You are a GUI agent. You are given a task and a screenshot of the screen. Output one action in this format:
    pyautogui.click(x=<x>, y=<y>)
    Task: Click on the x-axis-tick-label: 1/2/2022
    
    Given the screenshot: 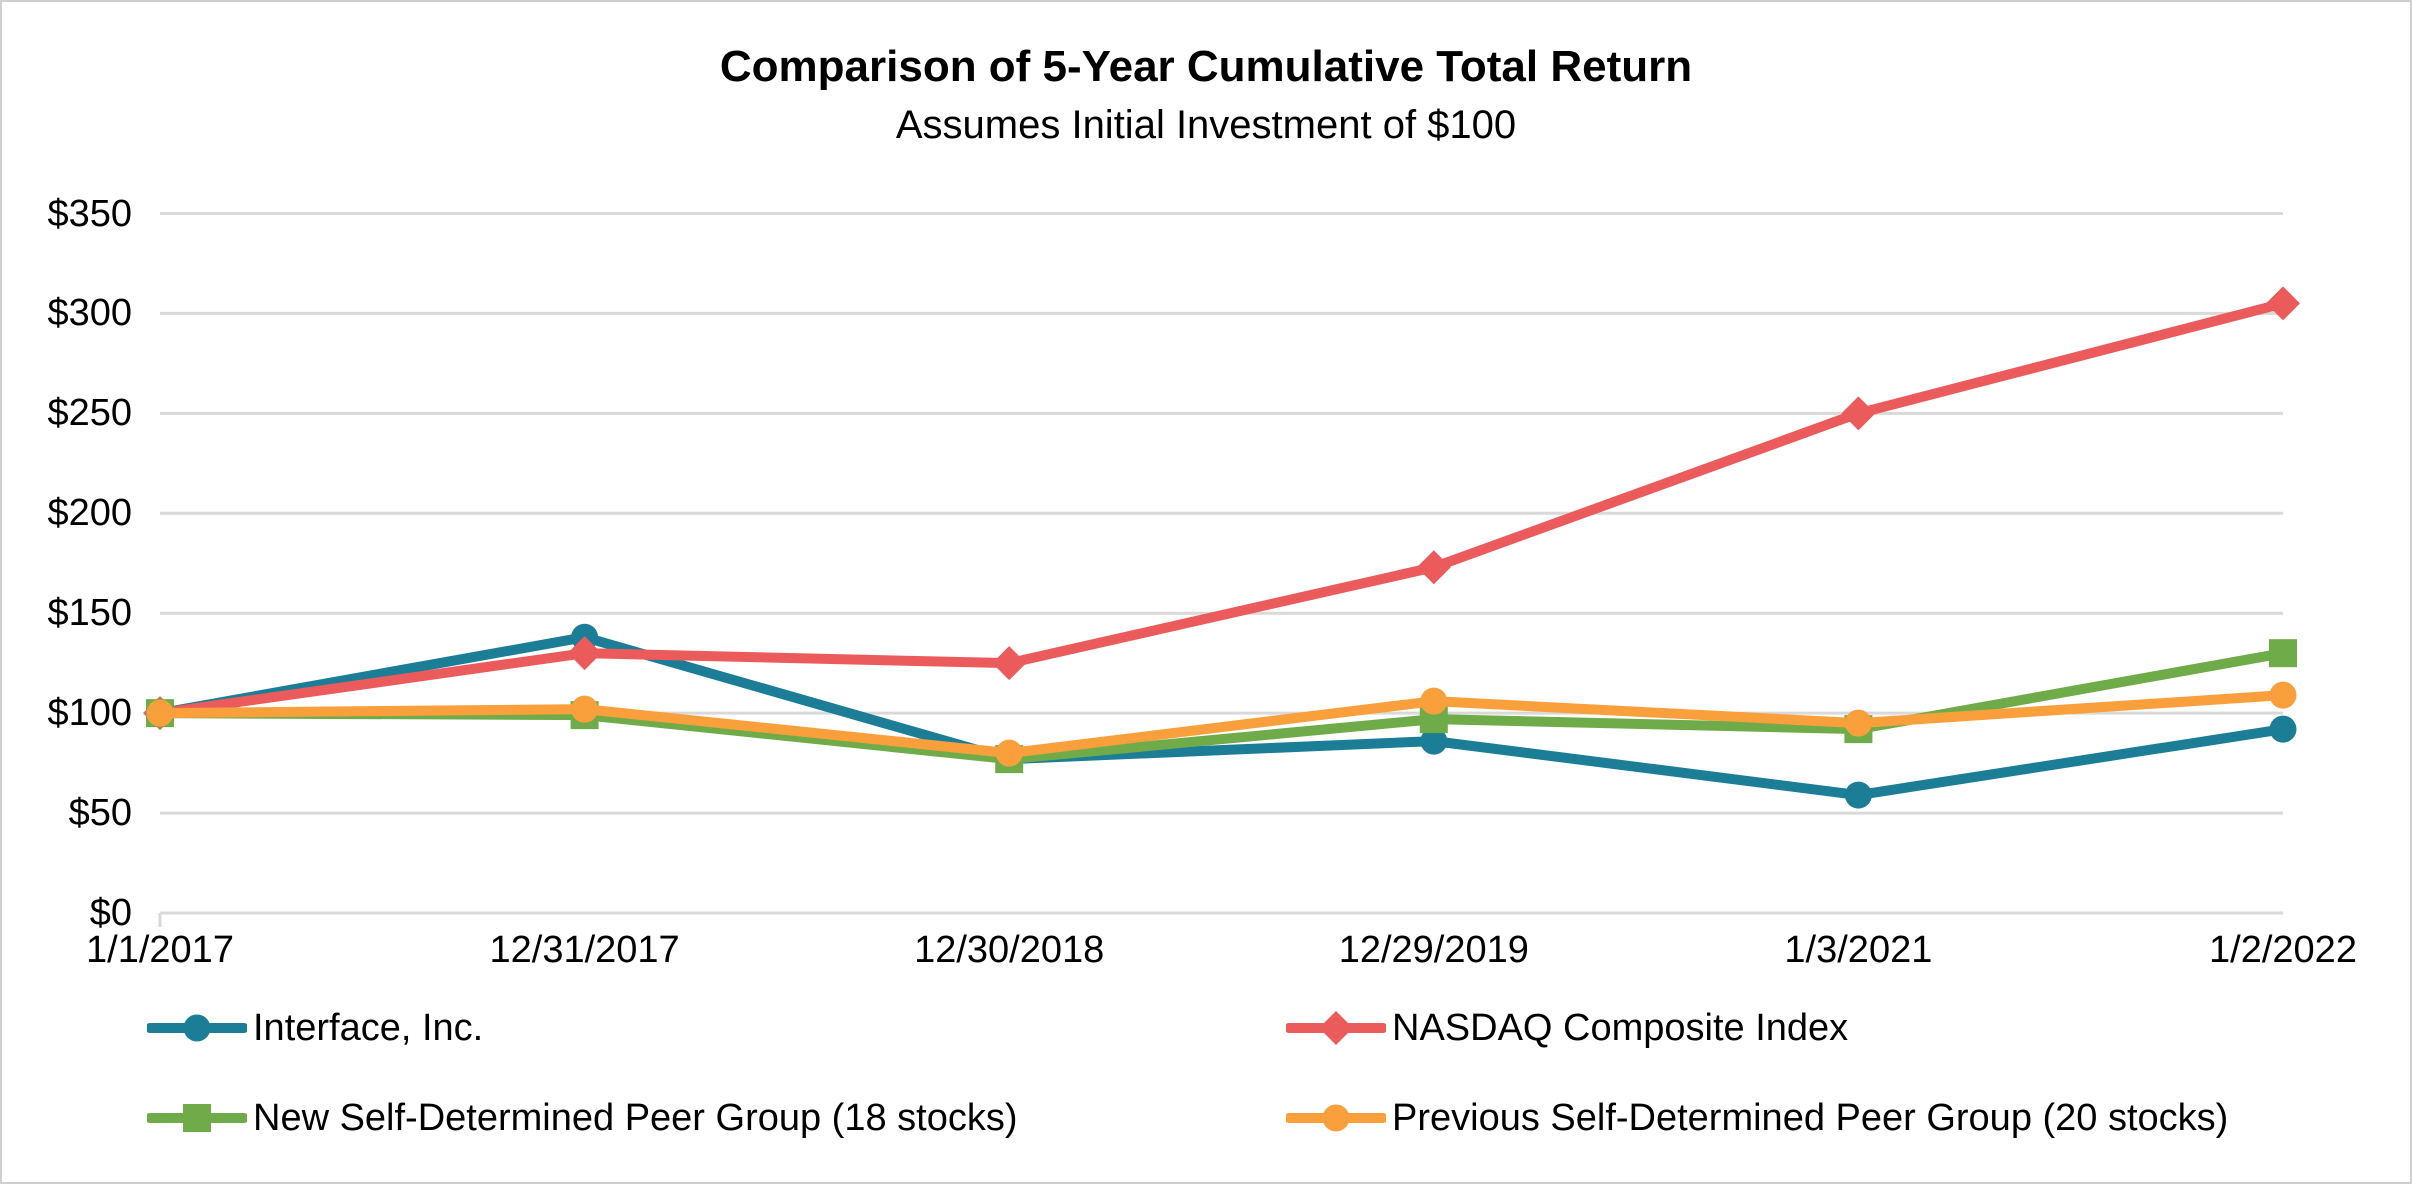 What is the action you would take?
    pyautogui.click(x=2283, y=950)
    